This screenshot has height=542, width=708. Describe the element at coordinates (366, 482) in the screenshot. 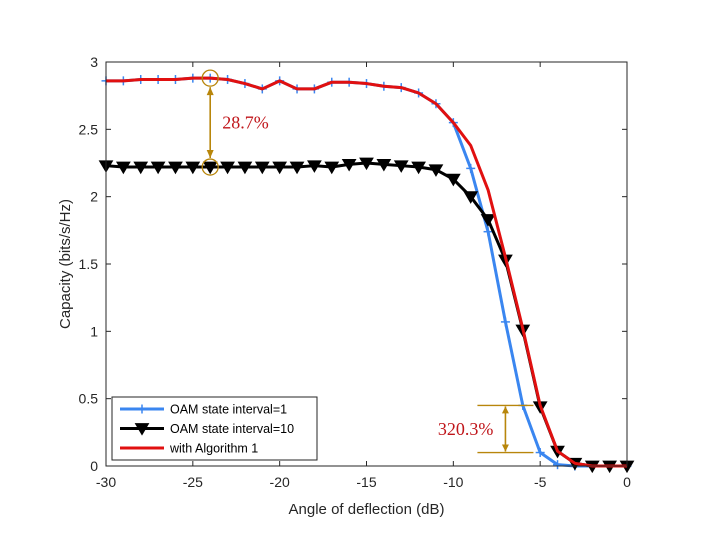

I see `x-tick-label: -15` at that location.